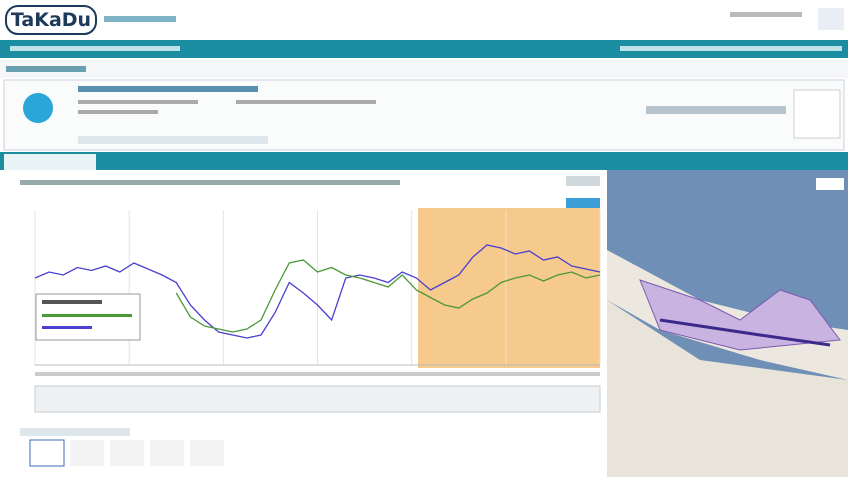 Image resolution: width=848 pixels, height=477 pixels. I want to click on export-button, so click(583, 181).